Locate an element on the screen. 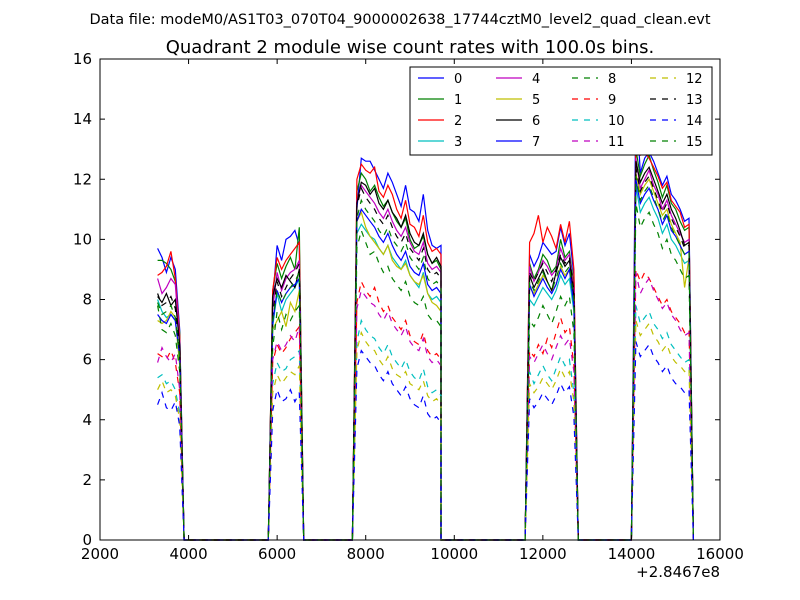  x-tick-label: 4000 is located at coordinates (188, 554).